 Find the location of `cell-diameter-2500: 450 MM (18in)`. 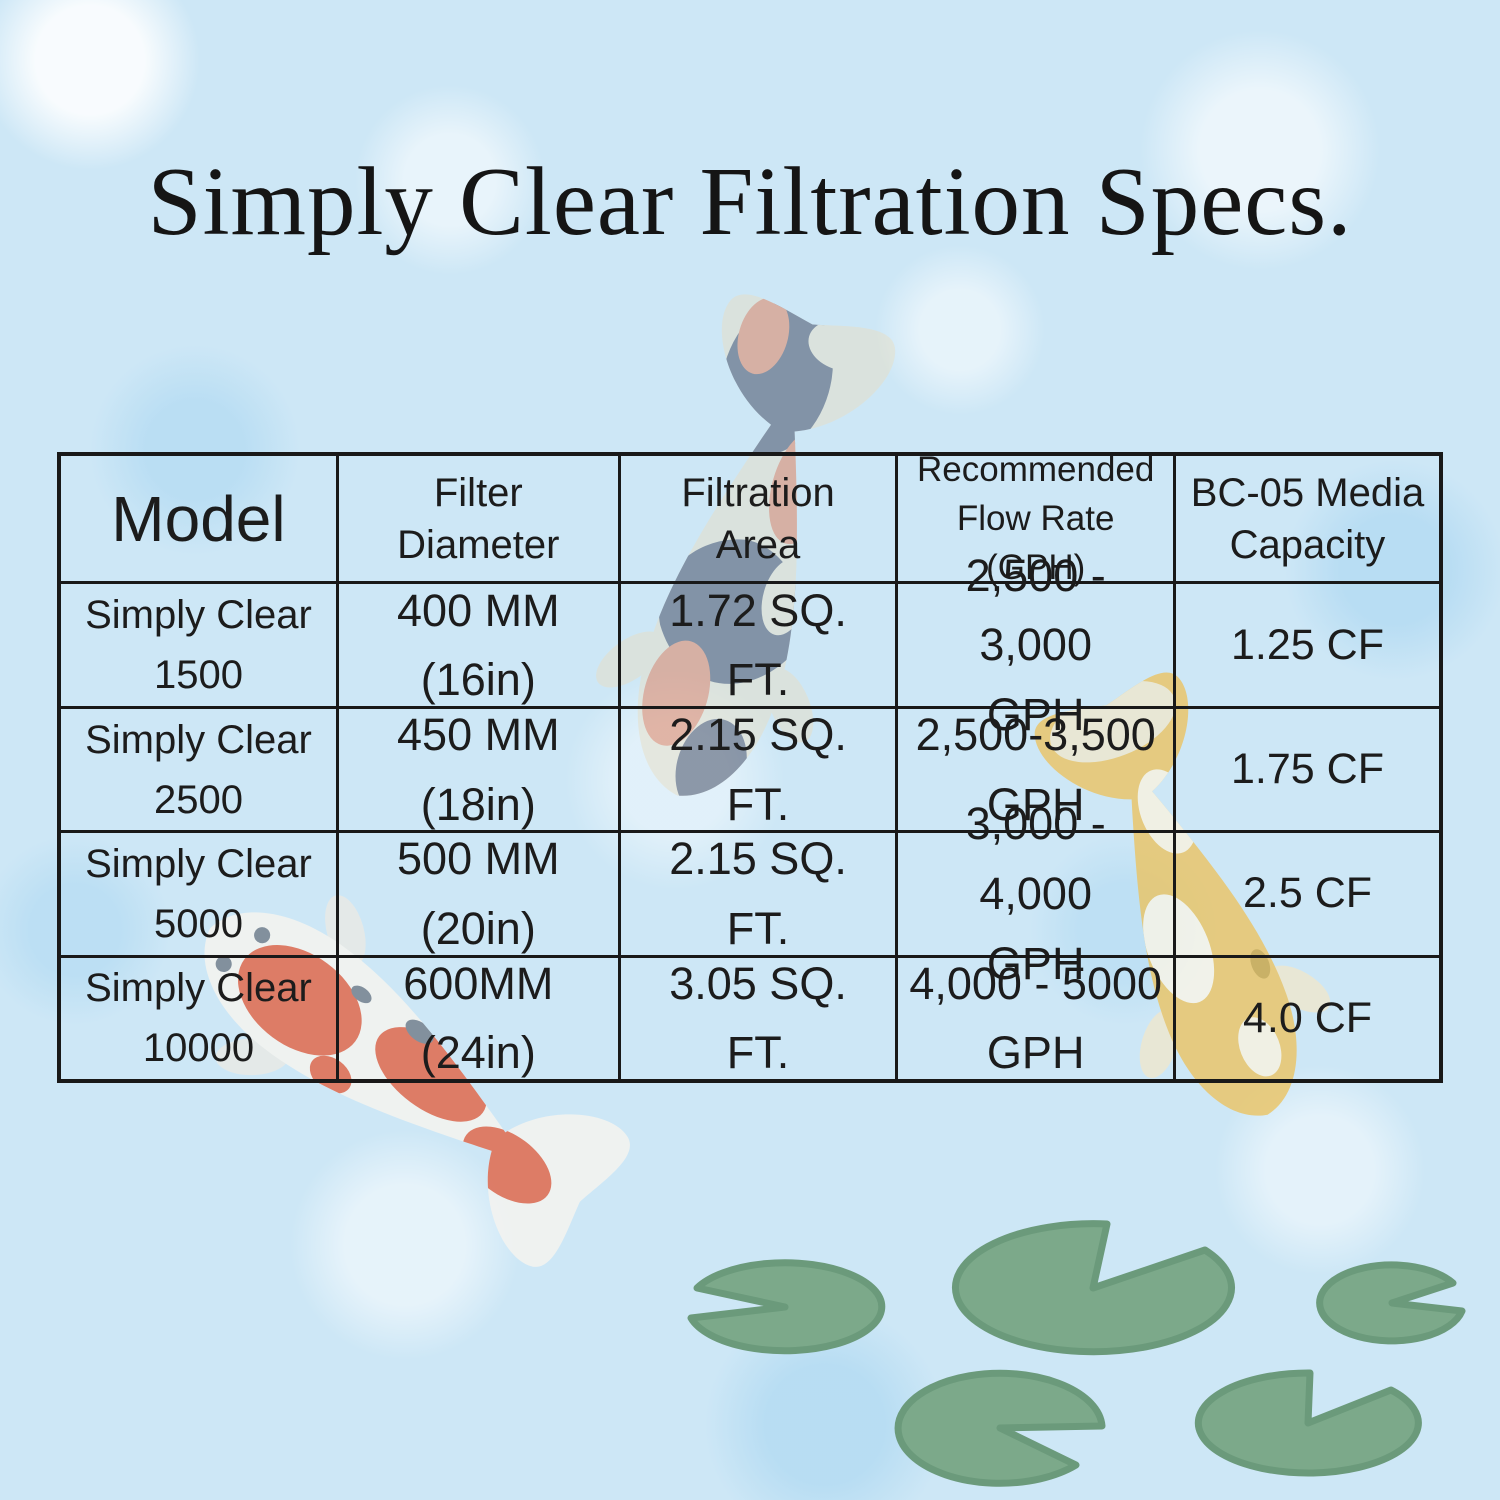

cell-diameter-2500: 450 MM (18in) is located at coordinates (476, 768).